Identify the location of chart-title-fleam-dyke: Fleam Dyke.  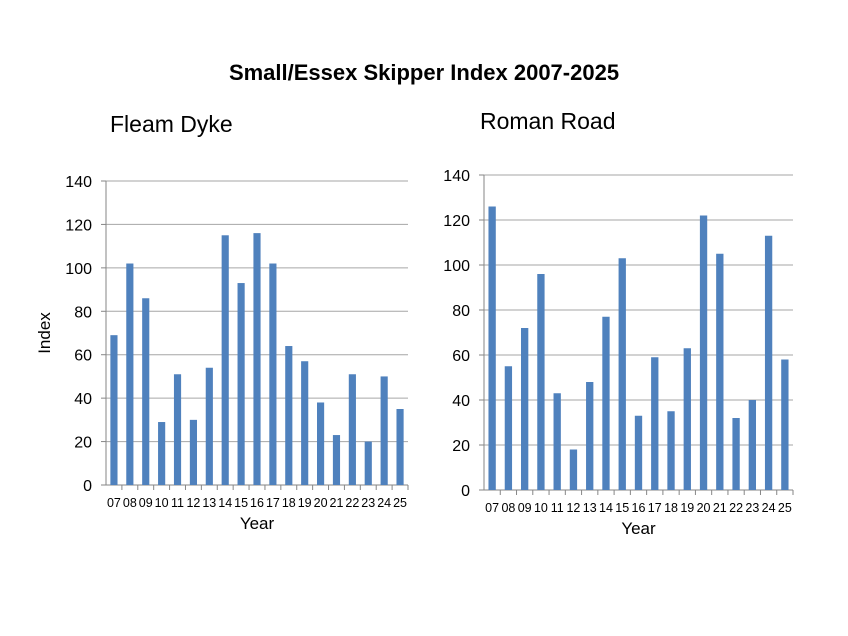
(171, 124).